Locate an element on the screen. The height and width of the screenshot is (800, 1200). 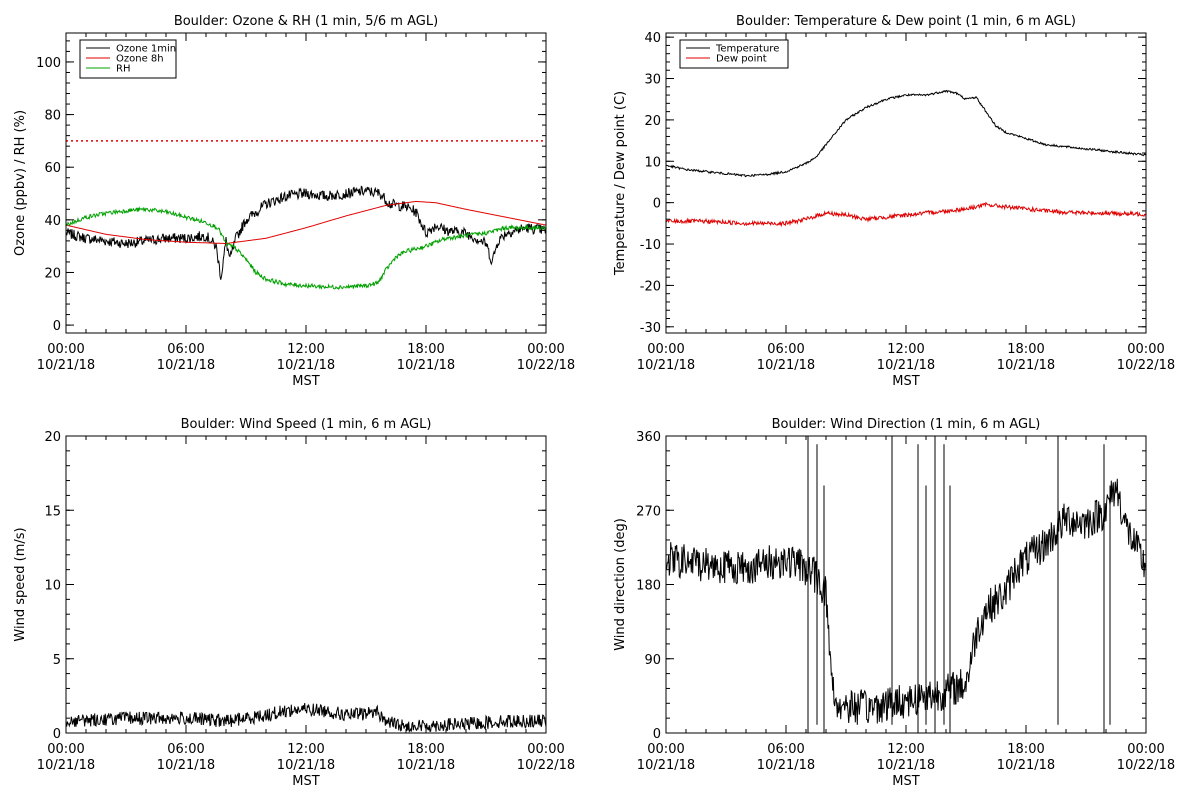
legend-label: Ozone 8h is located at coordinates (140, 59).